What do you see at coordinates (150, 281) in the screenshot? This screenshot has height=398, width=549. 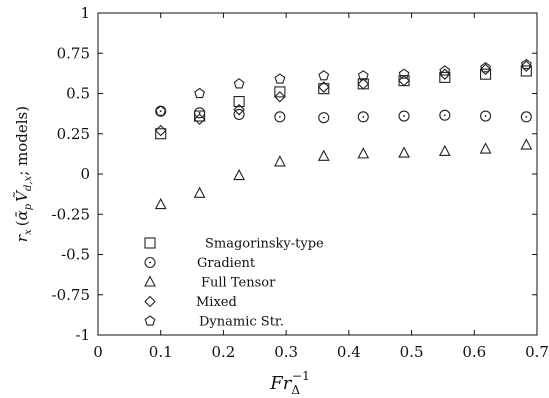 I see `legend-marker-triangle` at bounding box center [150, 281].